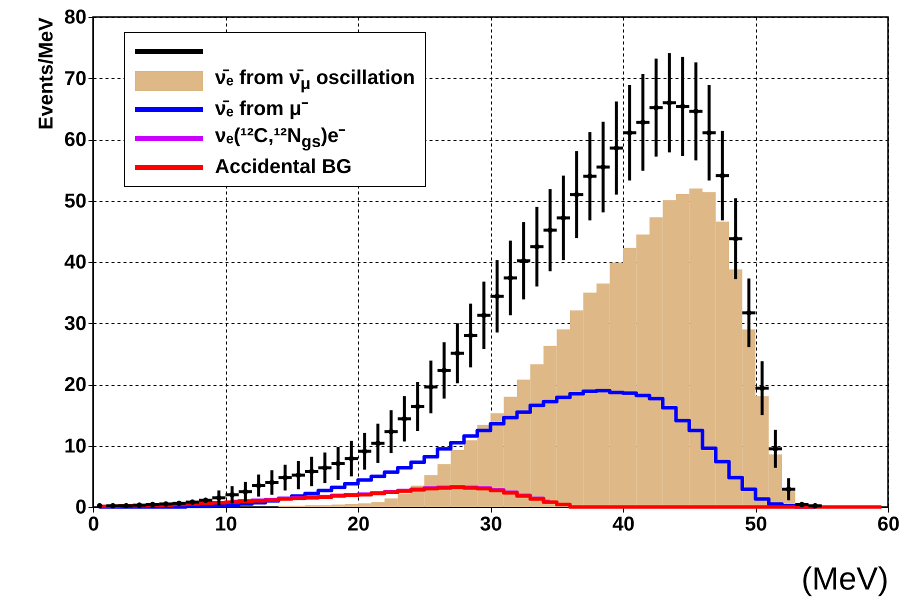 This screenshot has height=614, width=904. Describe the element at coordinates (623, 525) in the screenshot. I see `x-tick-label: 40` at that location.